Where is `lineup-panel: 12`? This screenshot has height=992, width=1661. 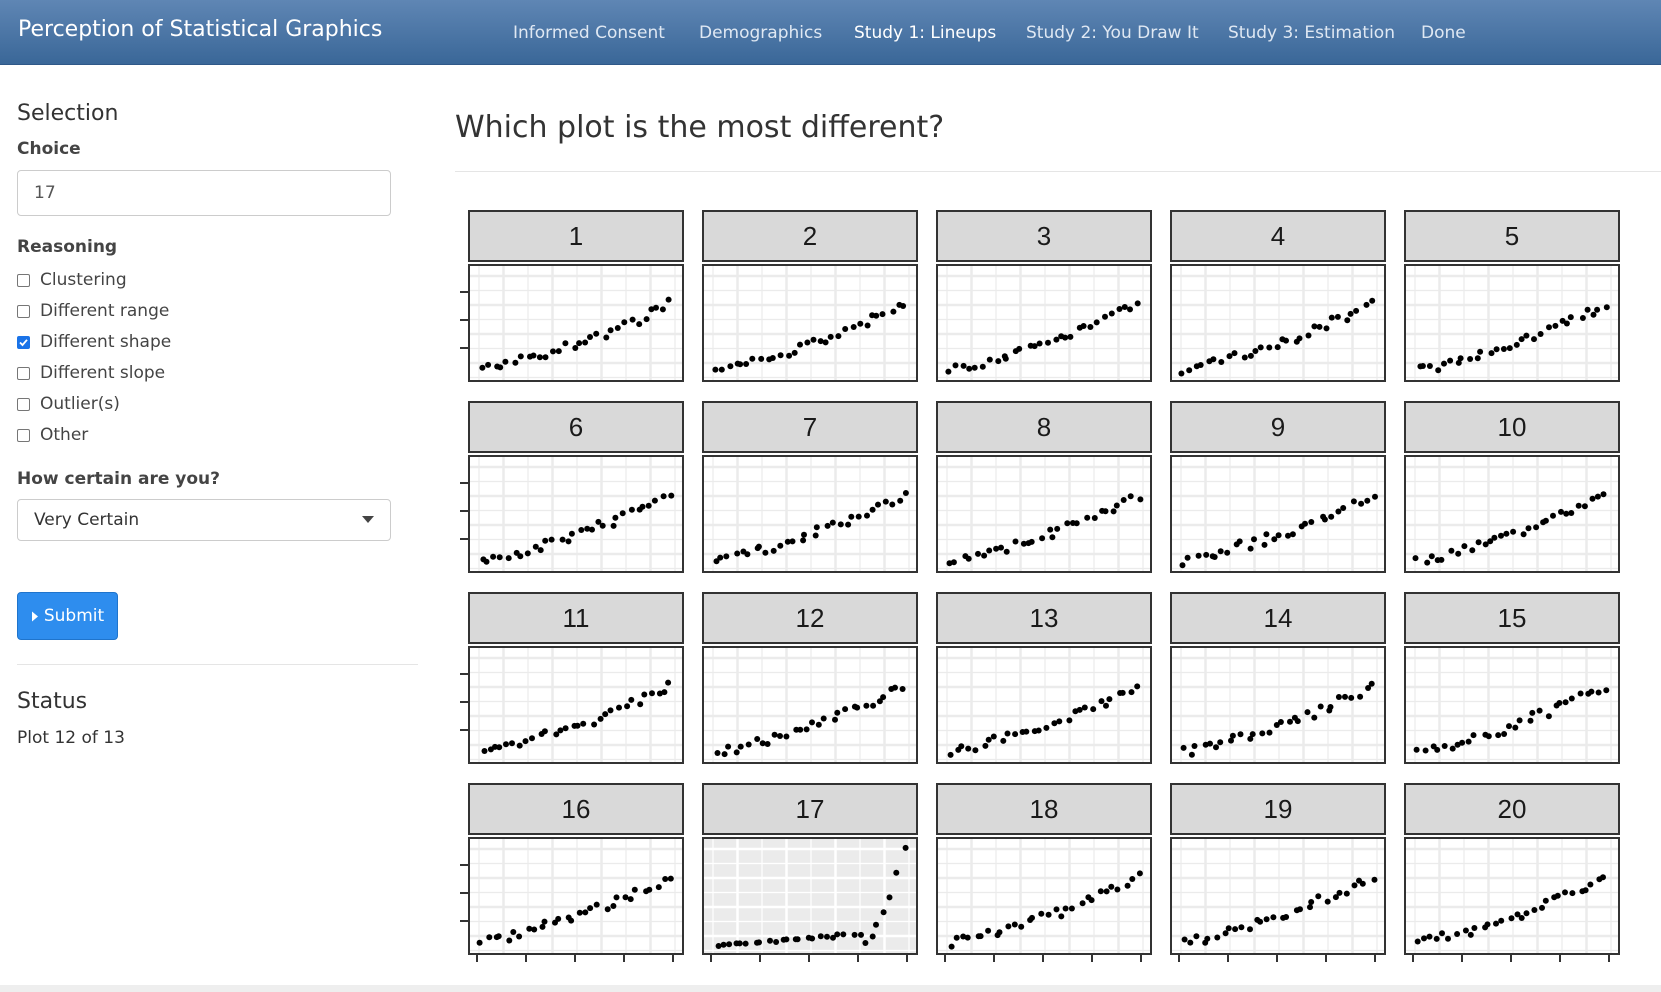
lineup-panel: 12 is located at coordinates (810, 678).